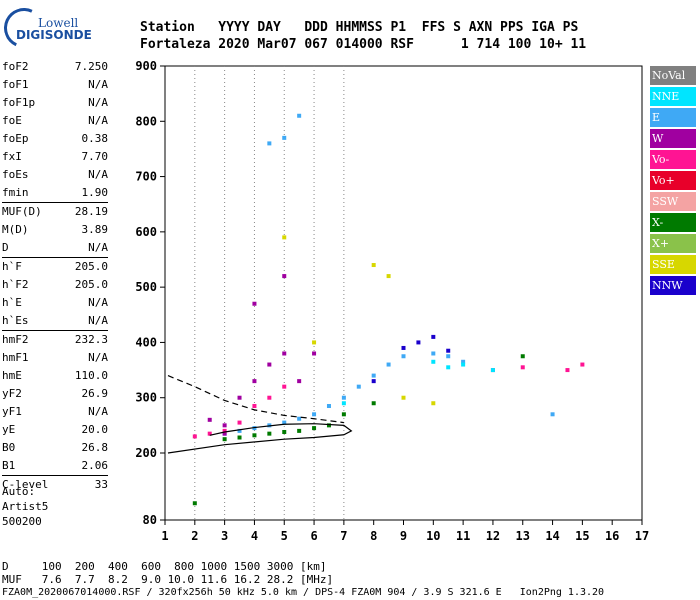 This screenshot has height=600, width=700. What do you see at coordinates (146, 121) in the screenshot?
I see `y-tick-label: 800` at bounding box center [146, 121].